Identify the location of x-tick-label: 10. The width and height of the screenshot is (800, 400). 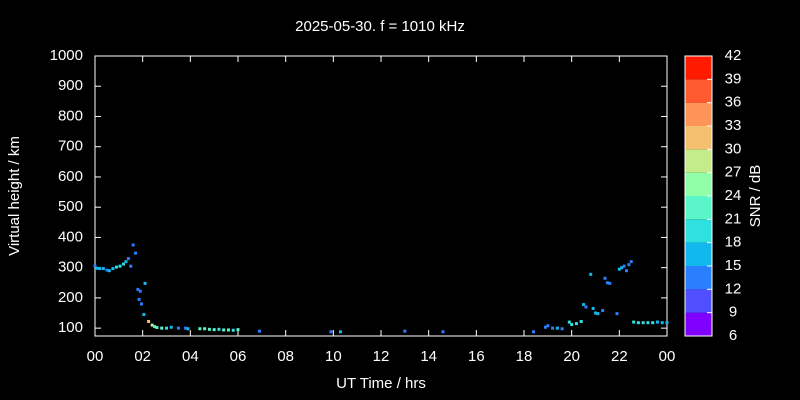
(333, 356).